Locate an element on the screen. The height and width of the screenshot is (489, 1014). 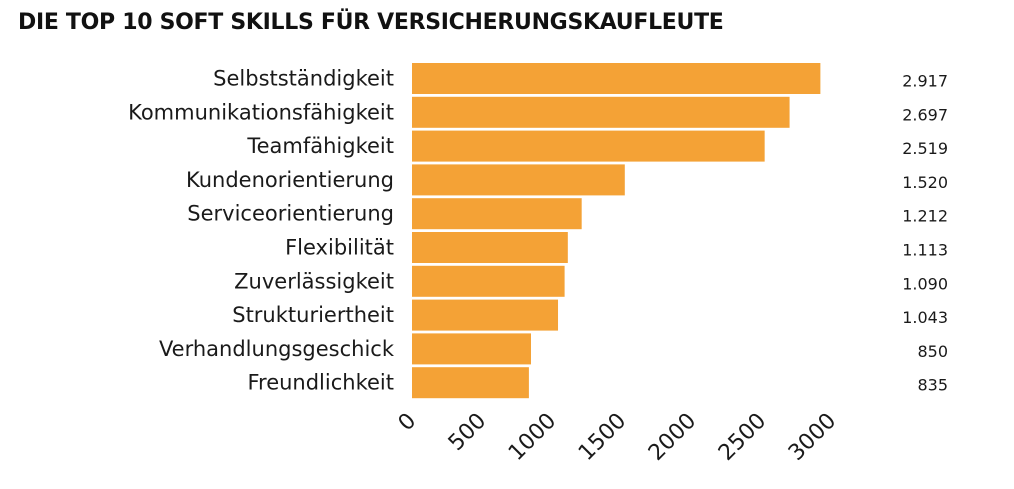
category-label: Teamfähigkeit is located at coordinates (320, 146).